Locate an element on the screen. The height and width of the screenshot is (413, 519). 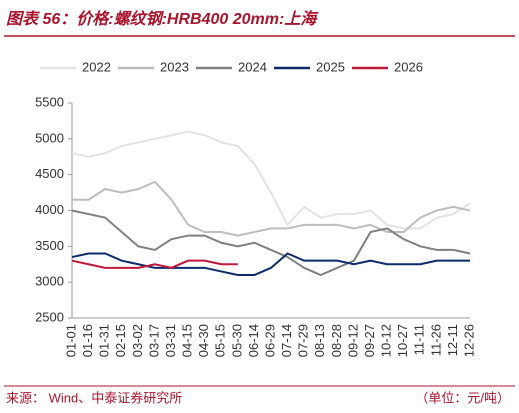
x-tick-label: 12-11 is located at coordinates (452, 340).